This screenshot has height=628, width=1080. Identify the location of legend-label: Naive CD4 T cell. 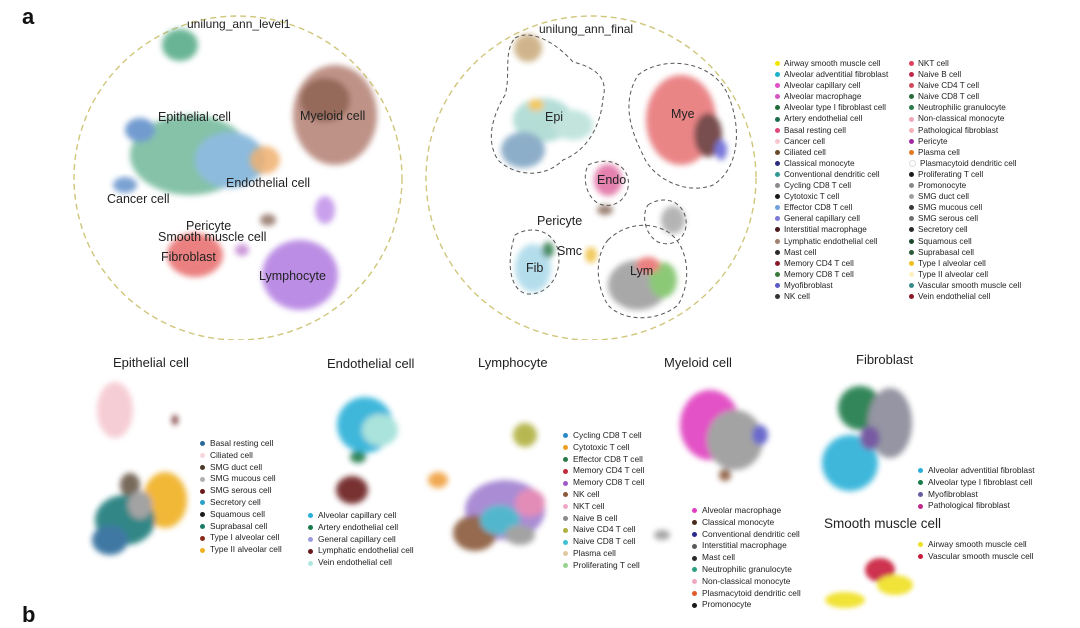
(604, 529).